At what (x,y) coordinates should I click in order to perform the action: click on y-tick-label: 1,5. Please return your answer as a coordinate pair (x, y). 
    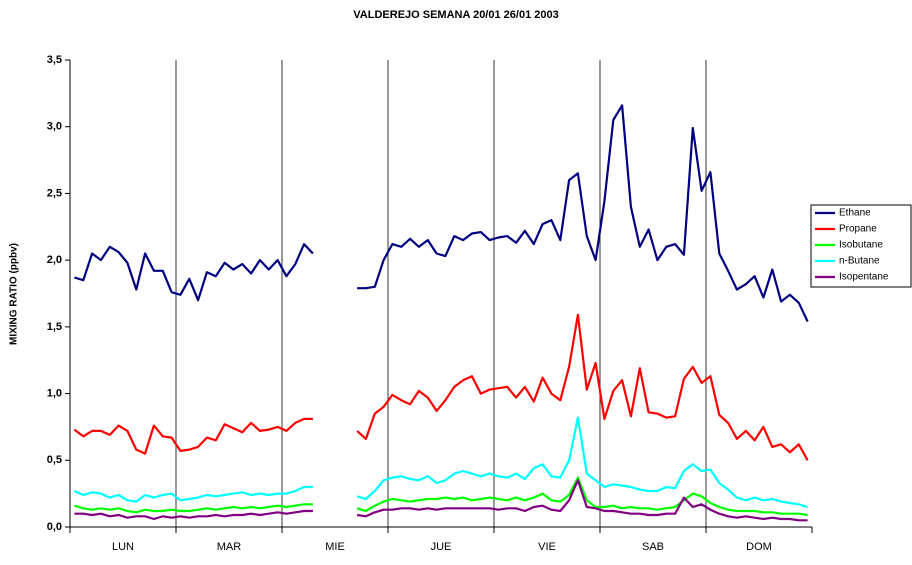
    Looking at the image, I should click on (54, 327).